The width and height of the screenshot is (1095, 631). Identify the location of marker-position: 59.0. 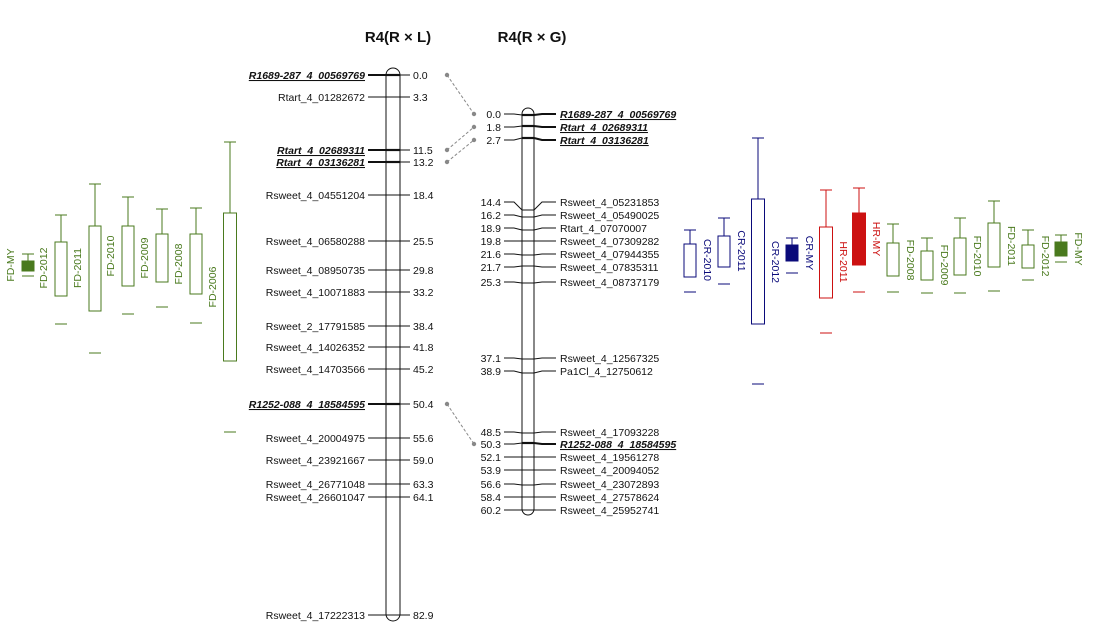
(423, 461).